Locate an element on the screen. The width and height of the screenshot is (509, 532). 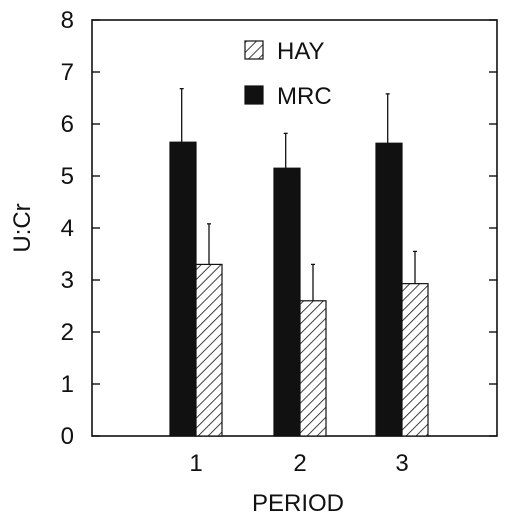
y-tick-label: 5 is located at coordinates (67, 176).